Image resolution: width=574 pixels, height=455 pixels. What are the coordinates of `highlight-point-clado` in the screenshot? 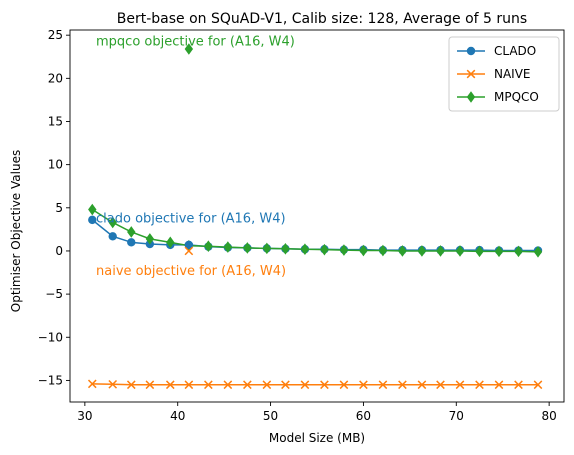 It's located at (189, 245).